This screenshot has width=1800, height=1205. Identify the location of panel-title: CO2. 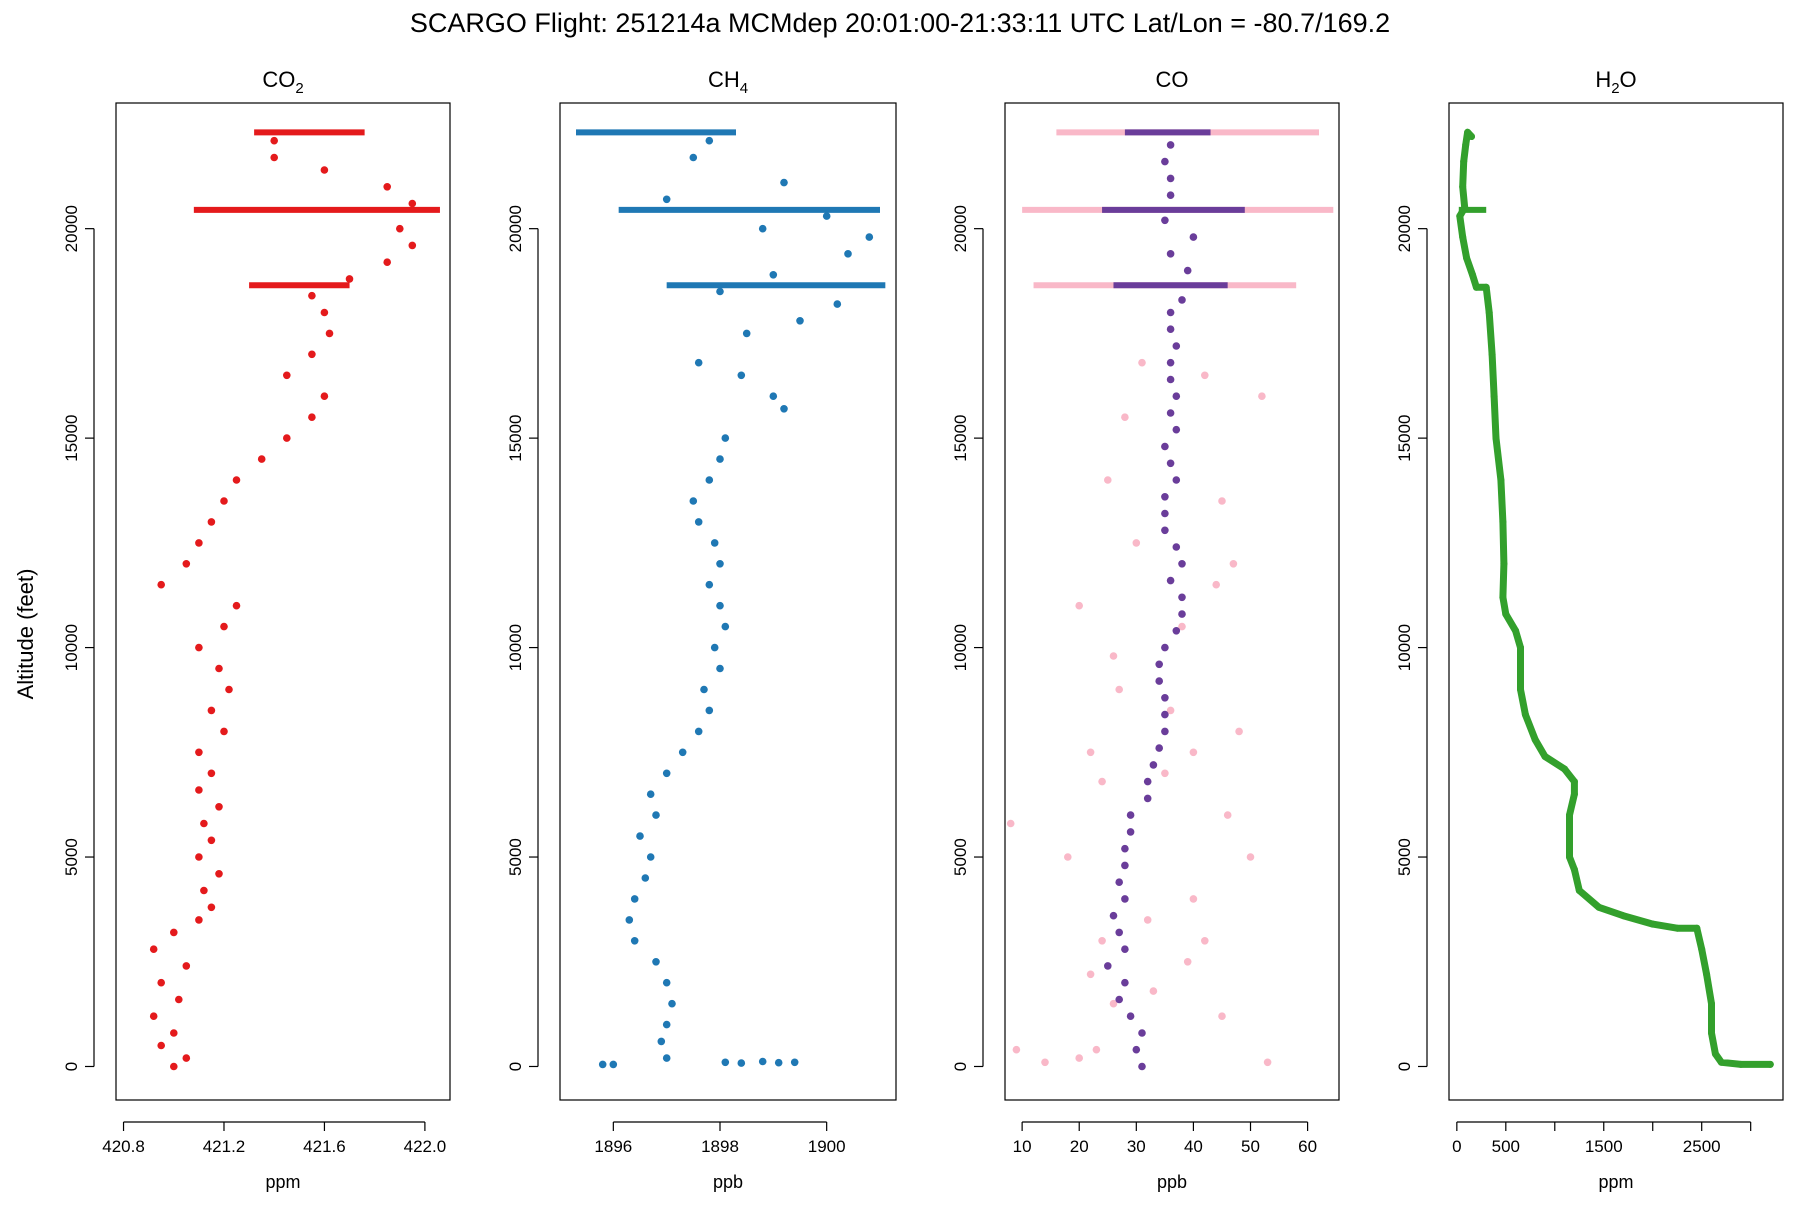
(282, 82).